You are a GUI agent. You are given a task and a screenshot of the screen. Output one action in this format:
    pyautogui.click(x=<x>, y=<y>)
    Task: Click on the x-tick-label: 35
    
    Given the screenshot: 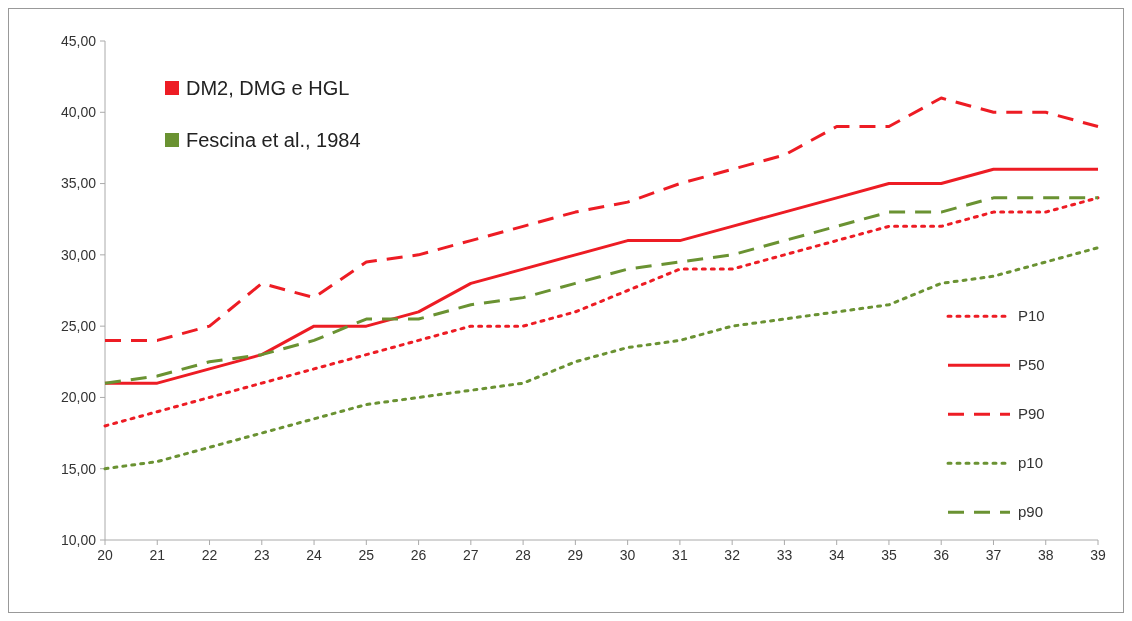 What is the action you would take?
    pyautogui.click(x=889, y=555)
    